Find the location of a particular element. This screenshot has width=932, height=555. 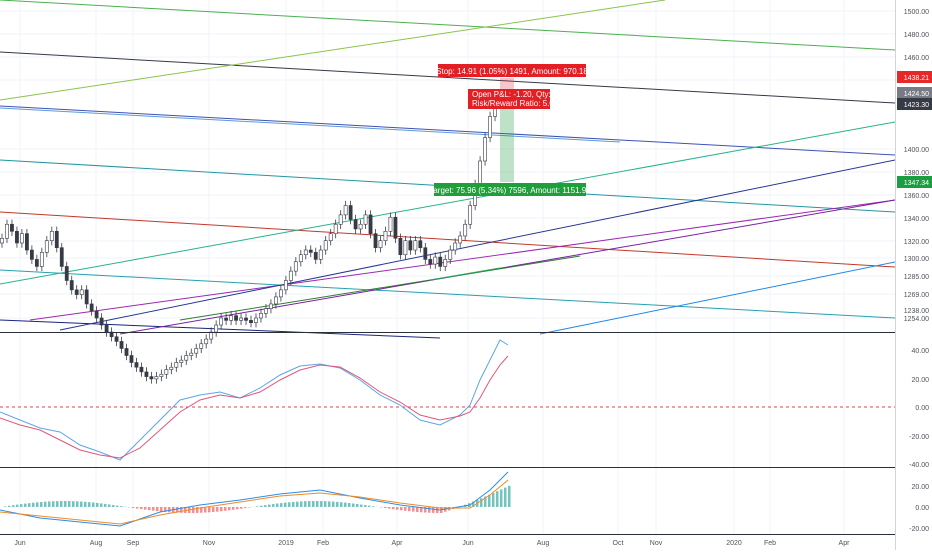

price-tick-label: 1360.00 is located at coordinates (916, 196).